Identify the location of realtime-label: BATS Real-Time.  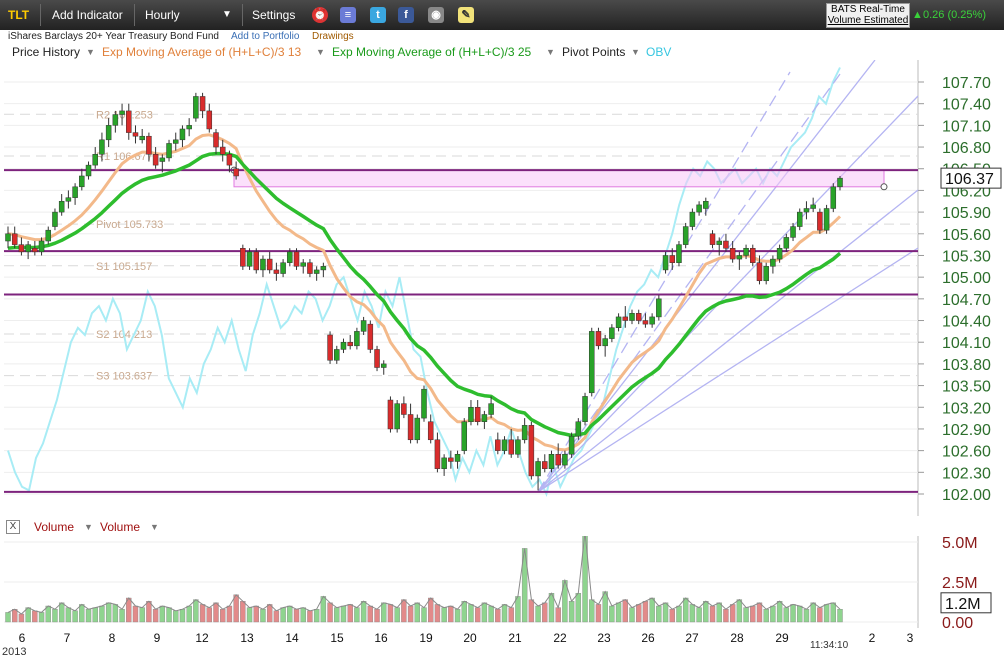
(868, 9).